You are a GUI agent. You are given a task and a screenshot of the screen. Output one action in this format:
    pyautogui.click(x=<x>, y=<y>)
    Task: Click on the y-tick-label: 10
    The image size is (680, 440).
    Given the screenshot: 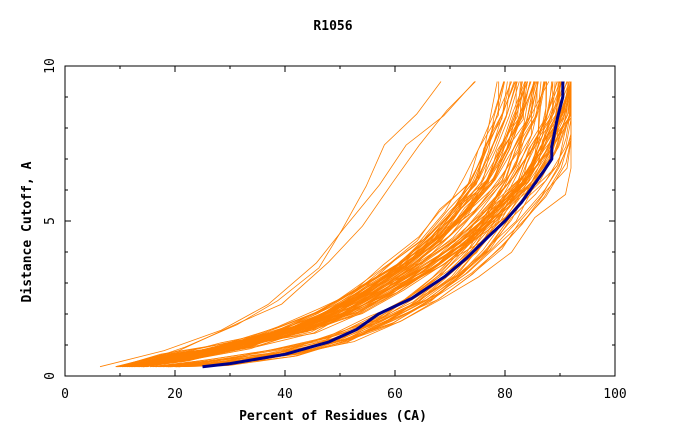 What is the action you would take?
    pyautogui.click(x=50, y=66)
    